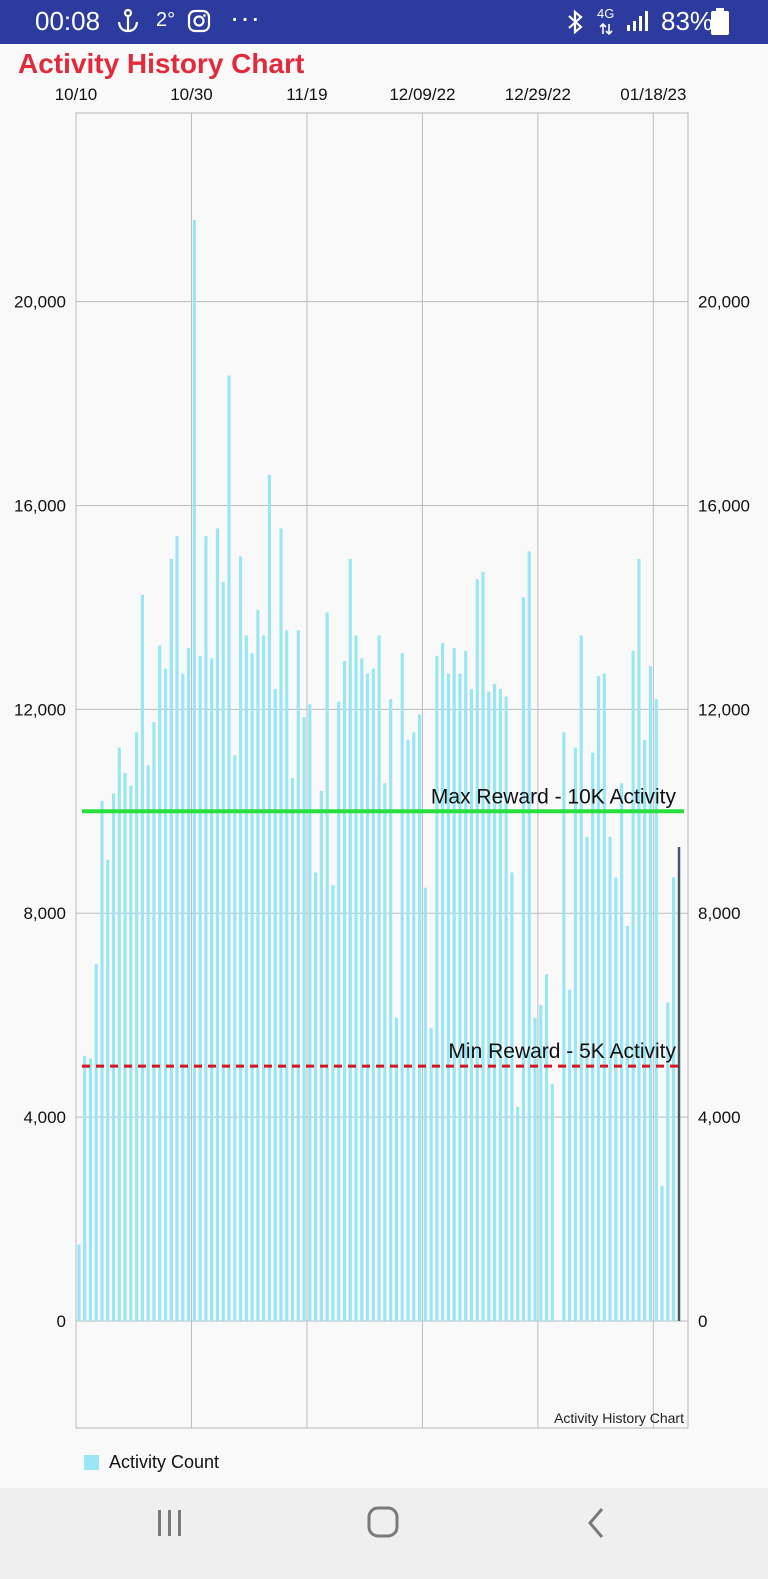  I want to click on anchor-icon, so click(128, 23).